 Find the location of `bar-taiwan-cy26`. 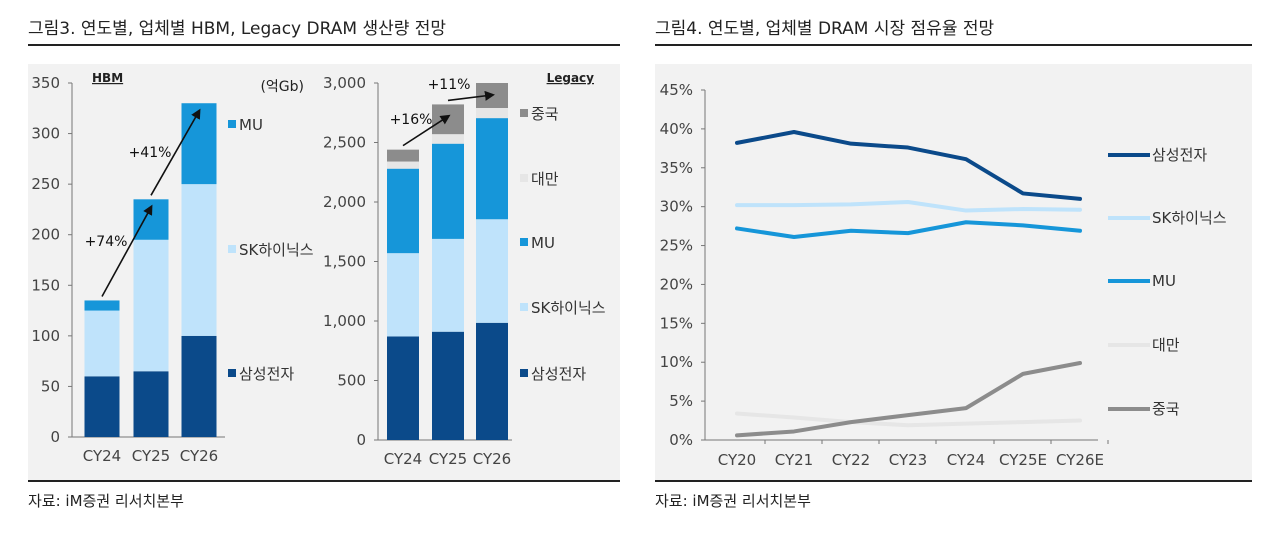

bar-taiwan-cy26 is located at coordinates (492, 113).